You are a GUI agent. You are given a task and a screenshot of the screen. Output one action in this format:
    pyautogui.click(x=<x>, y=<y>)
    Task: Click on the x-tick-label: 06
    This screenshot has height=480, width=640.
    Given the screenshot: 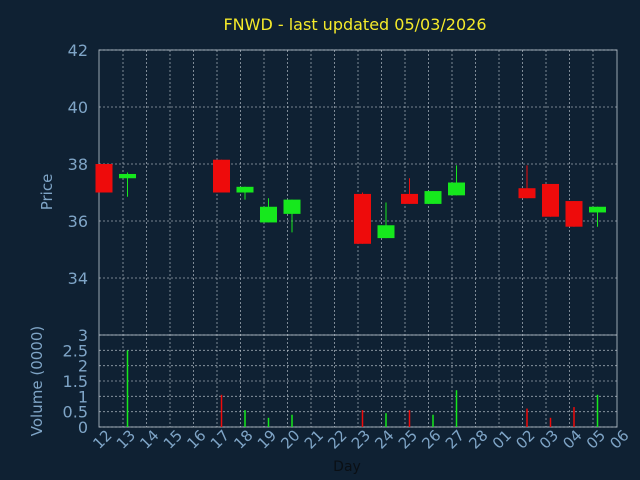 What is the action you would take?
    pyautogui.click(x=619, y=439)
    